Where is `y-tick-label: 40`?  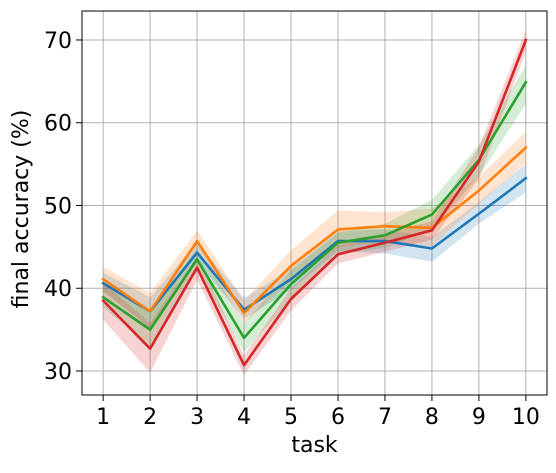
y-tick-label: 40 is located at coordinates (58, 289).